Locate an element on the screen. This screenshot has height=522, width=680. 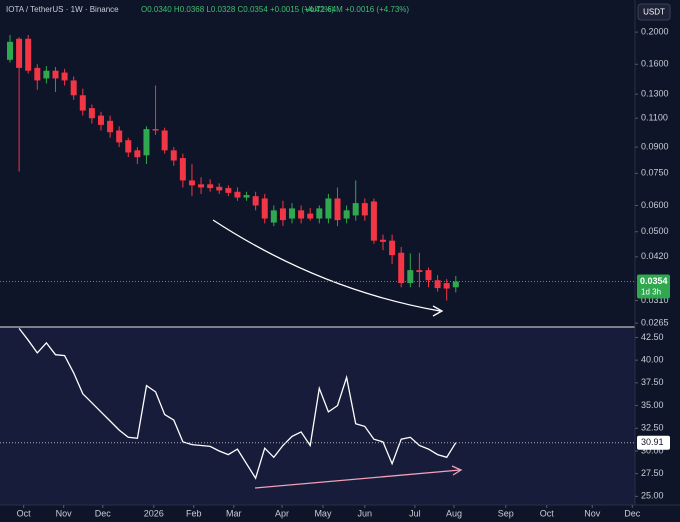
y-tick-label: 25.00 is located at coordinates (652, 496).